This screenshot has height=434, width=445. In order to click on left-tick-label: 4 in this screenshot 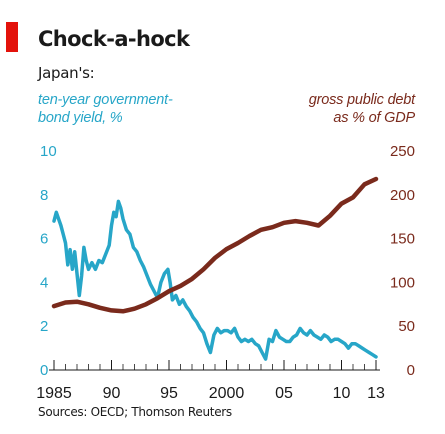, I will do `click(44, 282)`.